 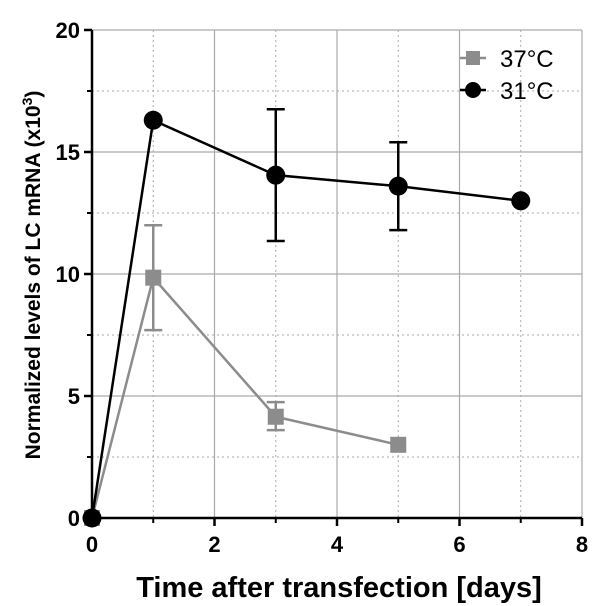 What do you see at coordinates (582, 544) in the screenshot?
I see `x-tick-label: 8` at bounding box center [582, 544].